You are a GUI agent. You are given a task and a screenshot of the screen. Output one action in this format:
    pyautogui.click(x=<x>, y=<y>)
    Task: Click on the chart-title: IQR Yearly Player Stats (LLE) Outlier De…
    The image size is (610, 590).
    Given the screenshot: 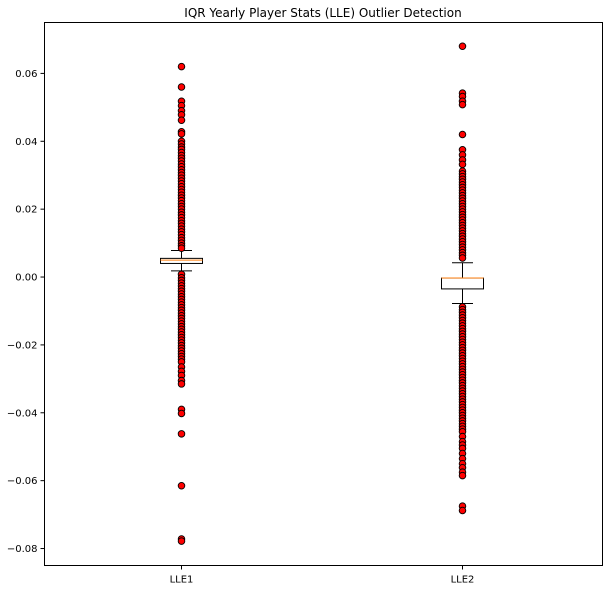 What is the action you would take?
    pyautogui.click(x=322, y=13)
    